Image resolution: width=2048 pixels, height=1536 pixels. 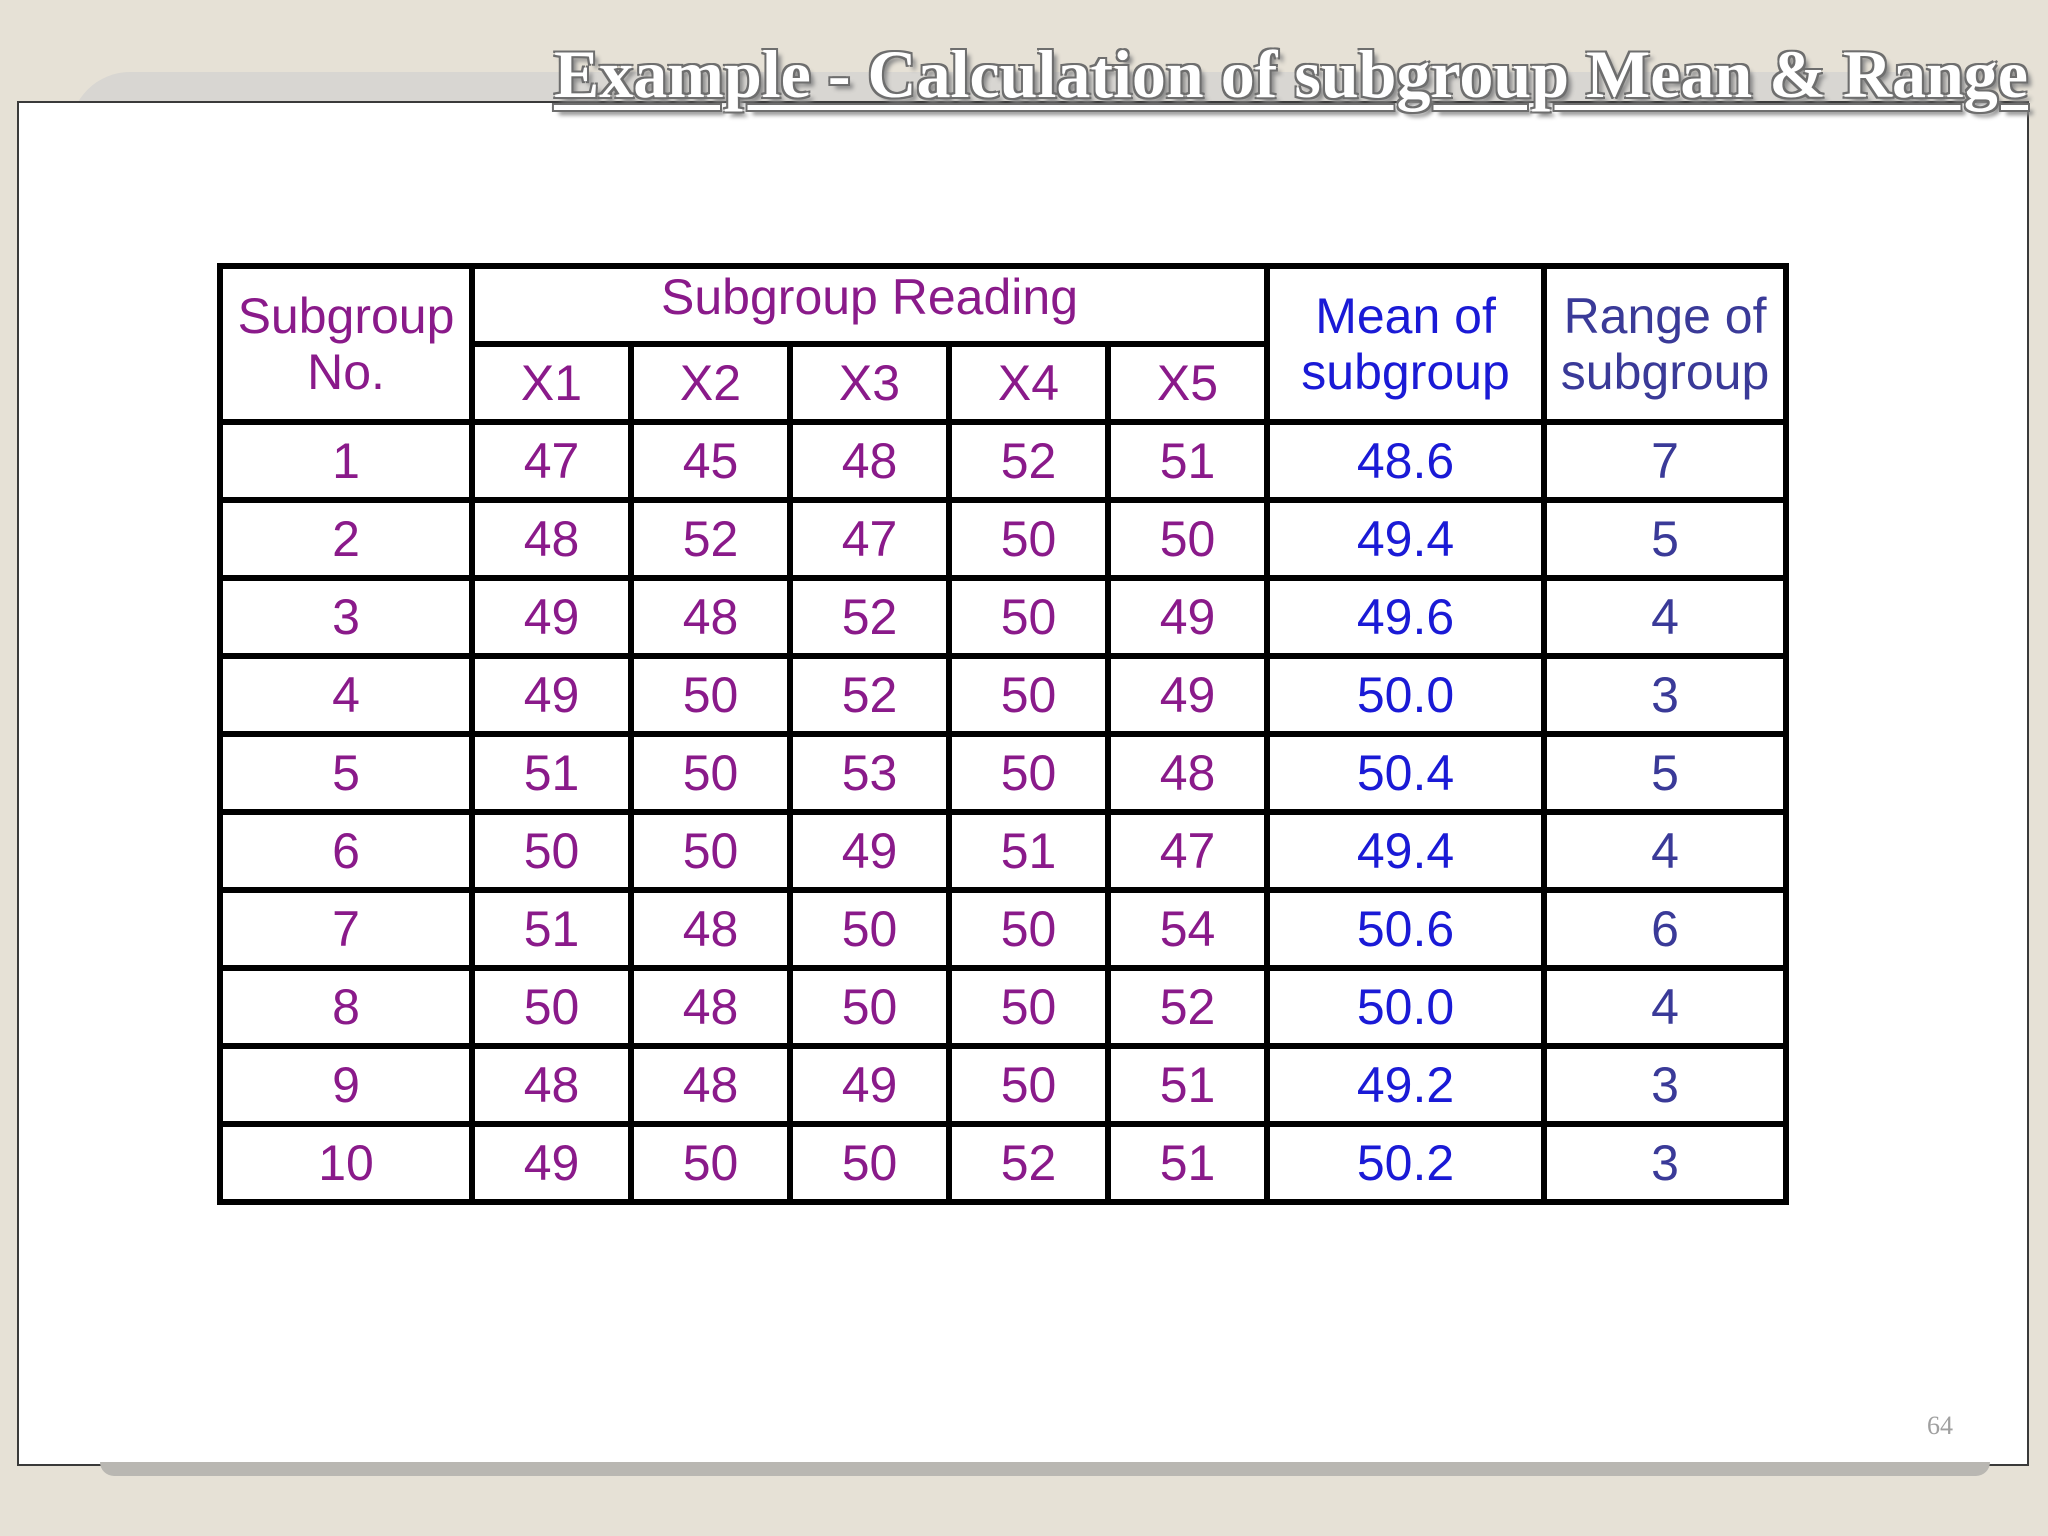 What do you see at coordinates (1406, 539) in the screenshot?
I see `cell-mean: 49.4` at bounding box center [1406, 539].